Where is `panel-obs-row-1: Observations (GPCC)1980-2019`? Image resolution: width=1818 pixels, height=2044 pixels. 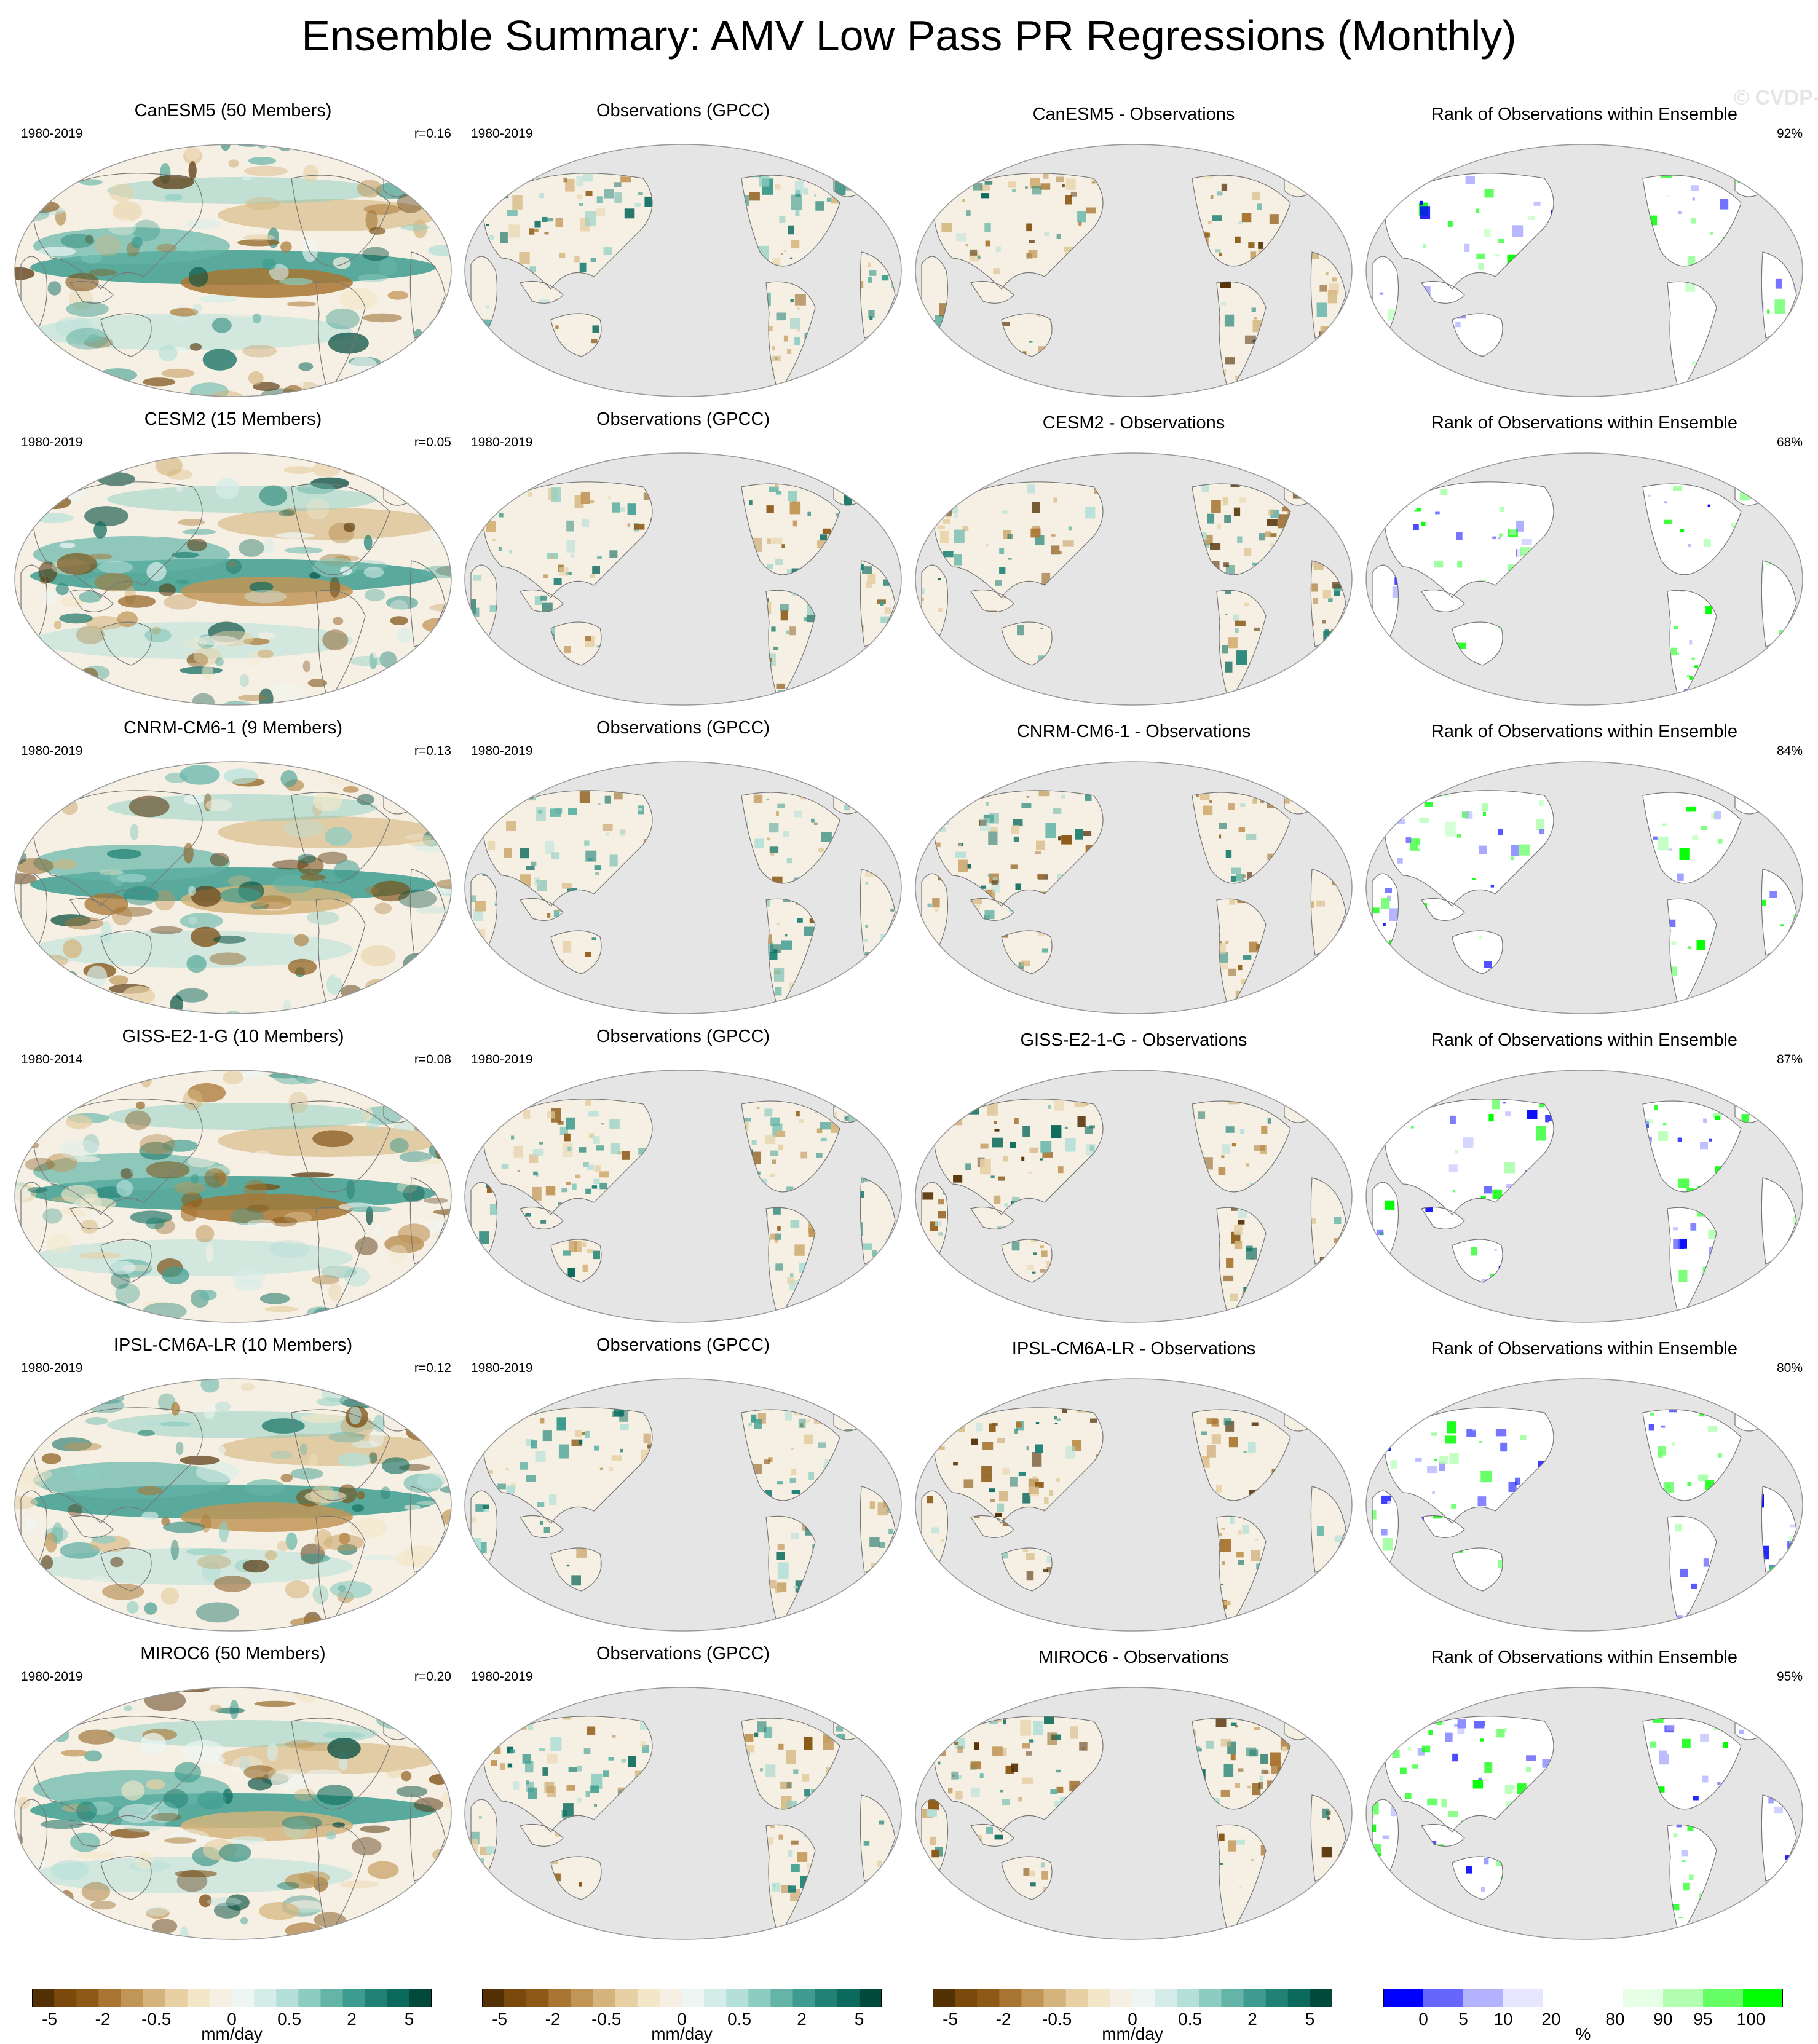 panel-obs-row-1: Observations (GPCC)1980-2019 is located at coordinates (683, 252).